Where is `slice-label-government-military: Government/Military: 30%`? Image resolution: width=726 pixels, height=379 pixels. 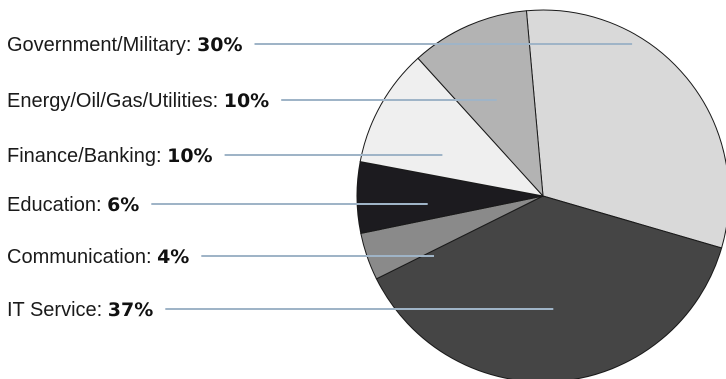
slice-label-government-military: Government/Military: 30% is located at coordinates (125, 45).